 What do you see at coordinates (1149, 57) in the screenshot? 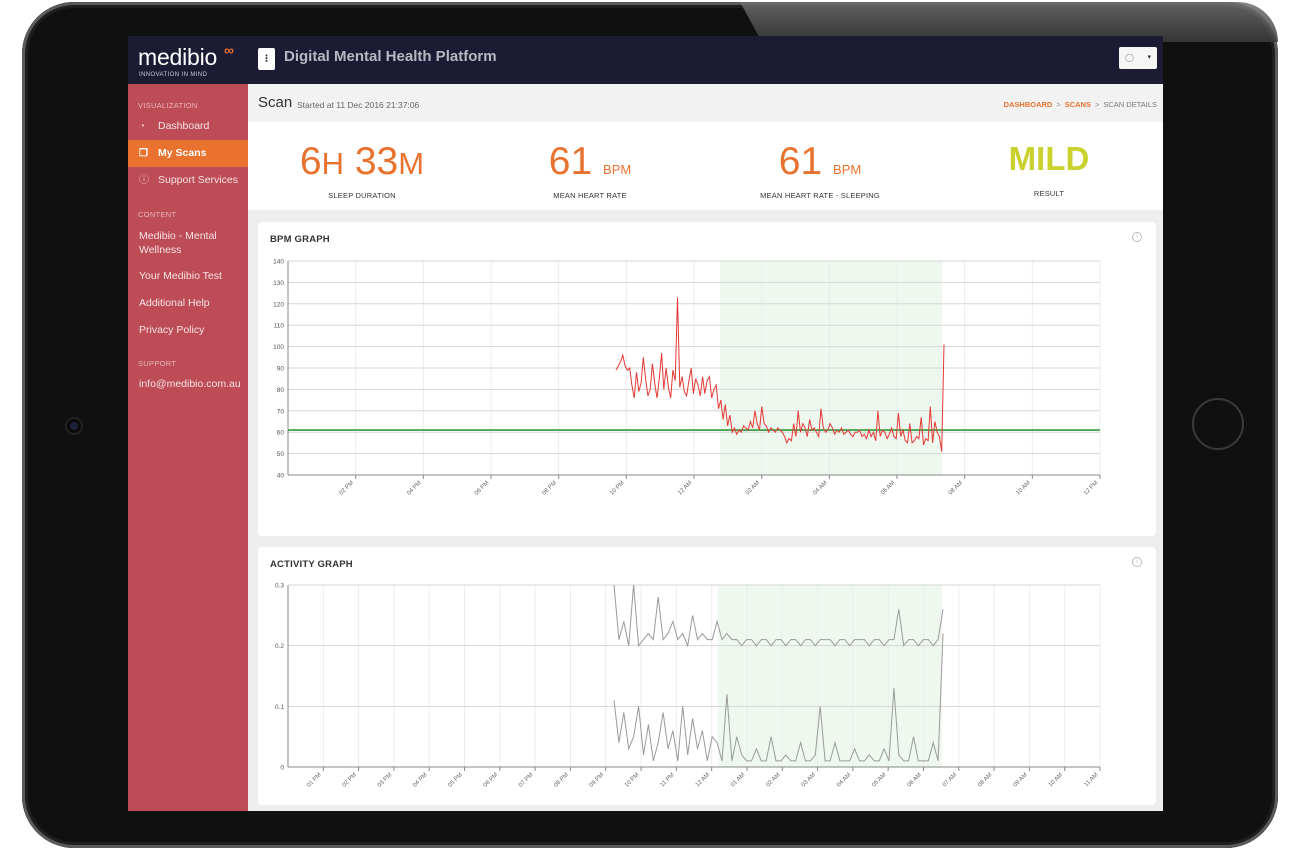
I see `chevron-down-icon: ▾` at bounding box center [1149, 57].